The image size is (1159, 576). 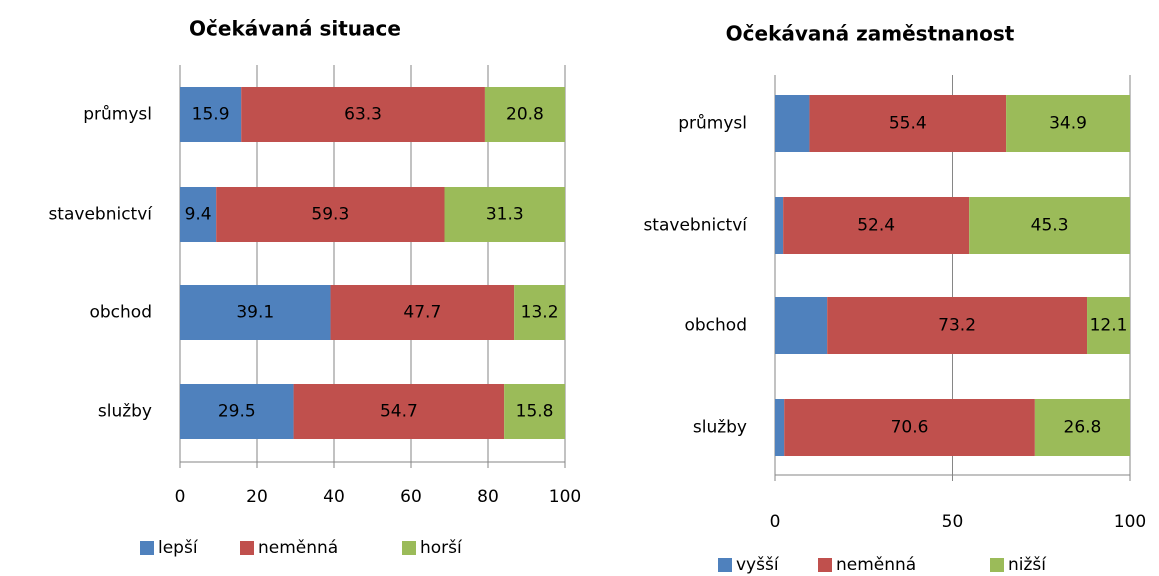 I want to click on legend-label: lepší, so click(x=178, y=548).